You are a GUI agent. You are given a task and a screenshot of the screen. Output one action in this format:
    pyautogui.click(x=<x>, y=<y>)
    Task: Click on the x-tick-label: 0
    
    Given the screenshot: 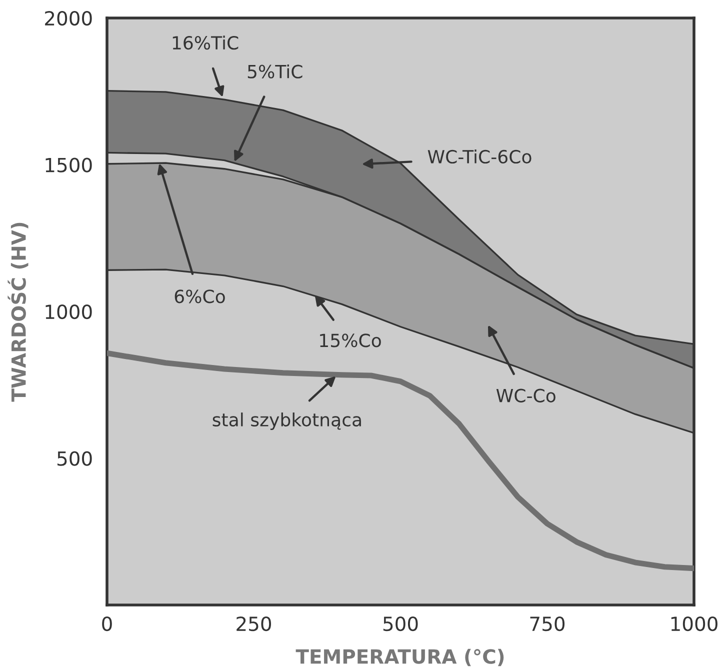 What is the action you would take?
    pyautogui.click(x=107, y=624)
    